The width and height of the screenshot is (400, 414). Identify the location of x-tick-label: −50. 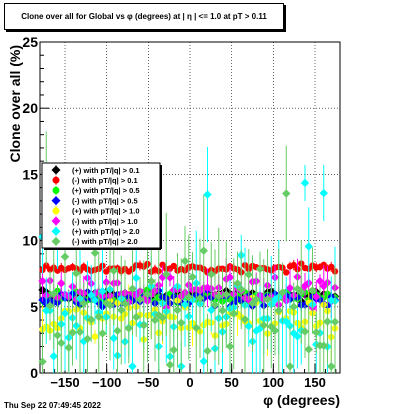
(148, 382).